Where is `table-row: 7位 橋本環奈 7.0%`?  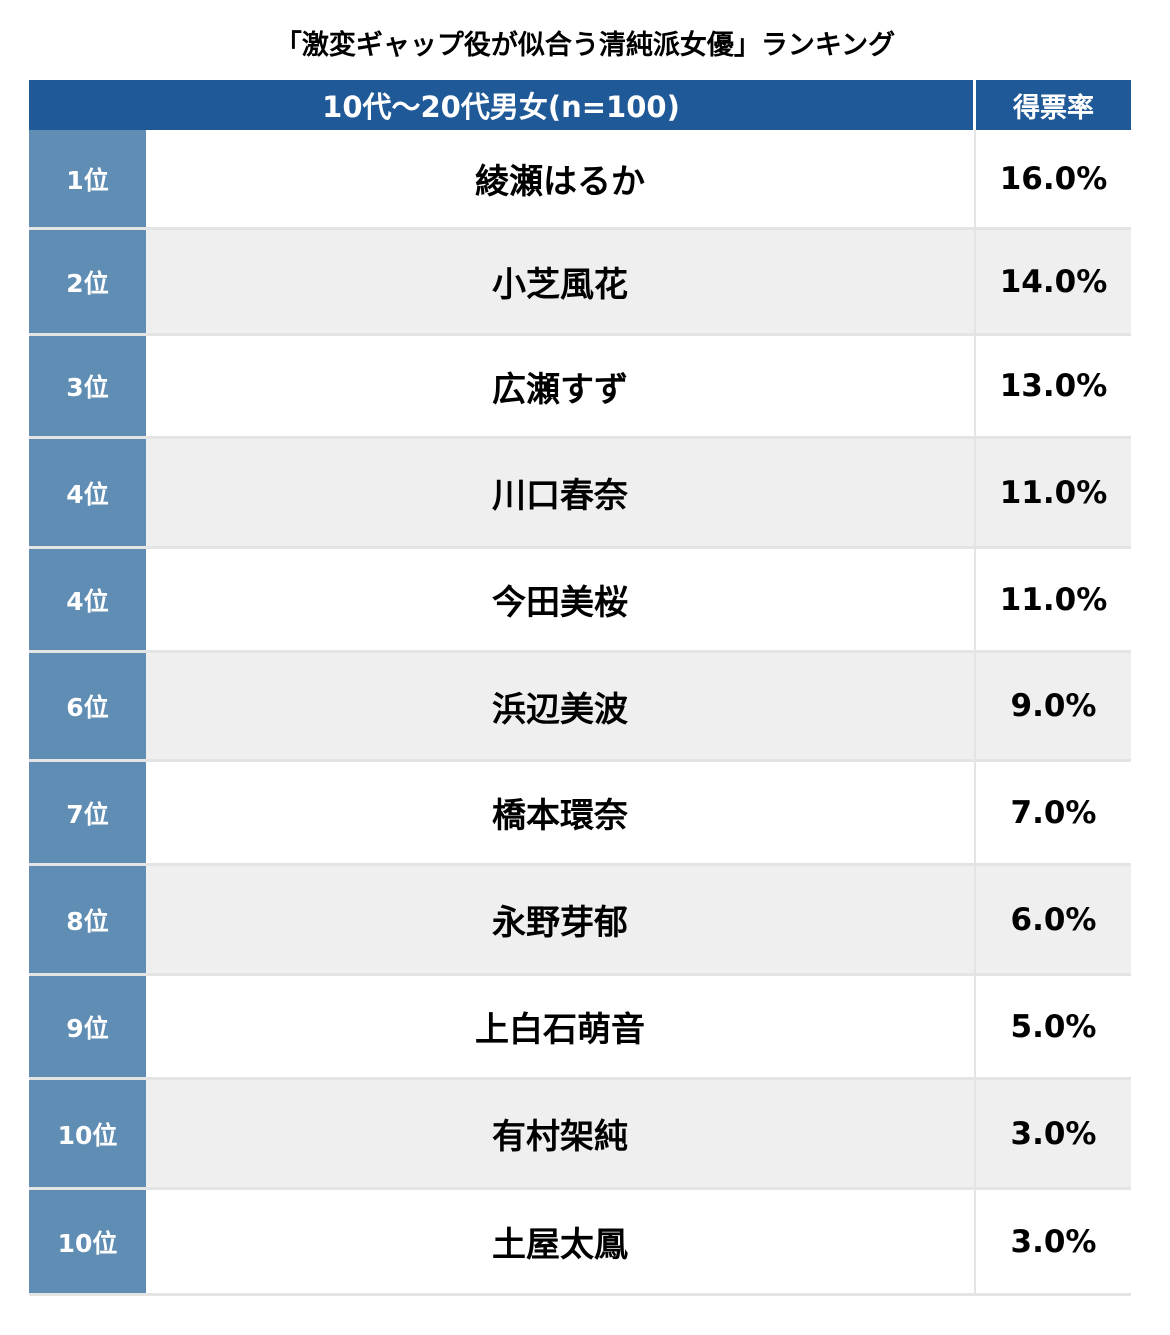
table-row: 7位 橋本環奈 7.0% is located at coordinates (580, 814).